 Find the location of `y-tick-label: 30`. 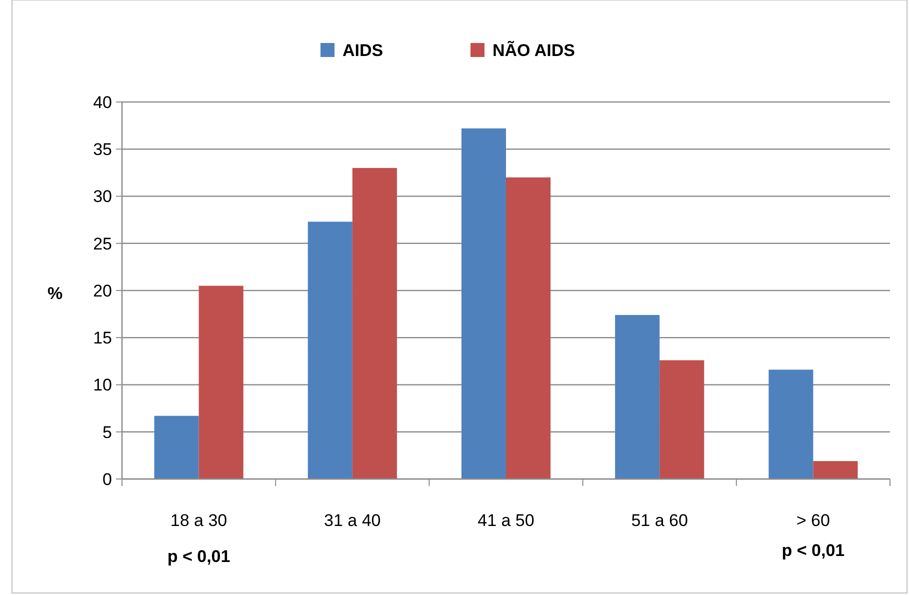

y-tick-label: 30 is located at coordinates (102, 196).